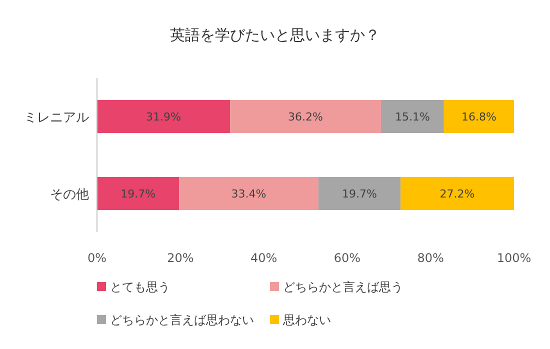  What do you see at coordinates (56, 118) in the screenshot?
I see `y-tick-label: ミレニアル` at bounding box center [56, 118].